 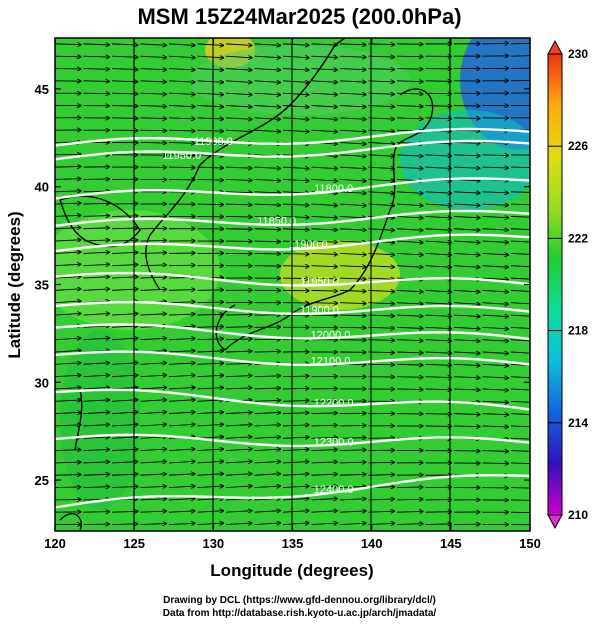 I want to click on y-tick-label: 30, so click(x=42, y=382).